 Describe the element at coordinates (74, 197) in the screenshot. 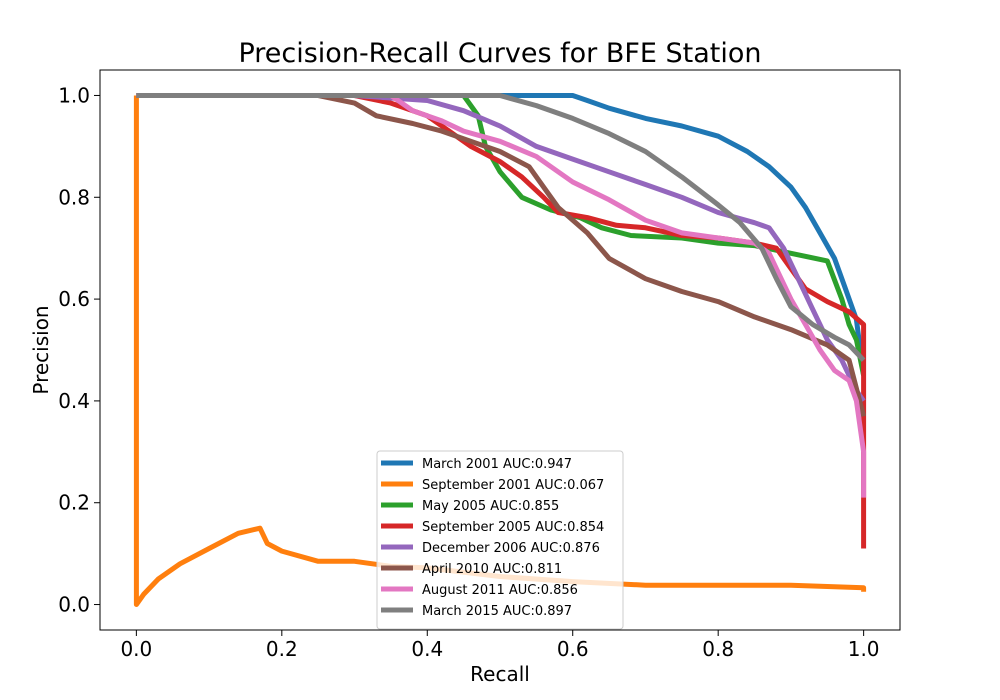

I see `y-tick-label: 0.8` at that location.